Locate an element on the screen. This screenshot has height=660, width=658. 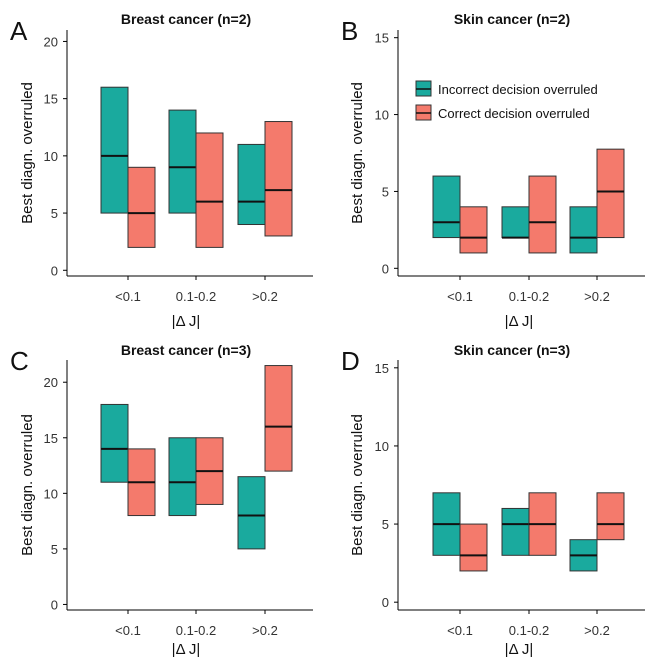
panel-letter: D is located at coordinates (350, 361).